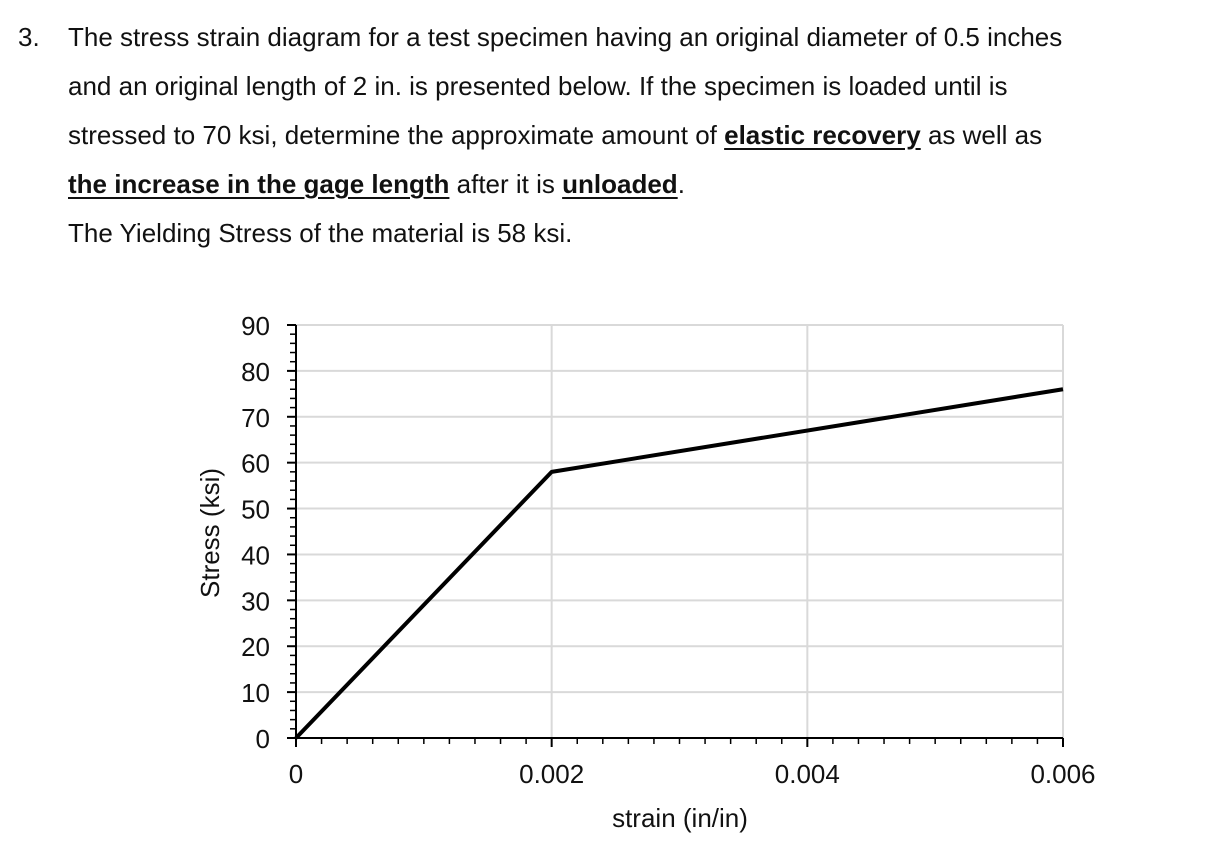  What do you see at coordinates (210, 533) in the screenshot?
I see `y-axis-label: Stress (ksi)` at bounding box center [210, 533].